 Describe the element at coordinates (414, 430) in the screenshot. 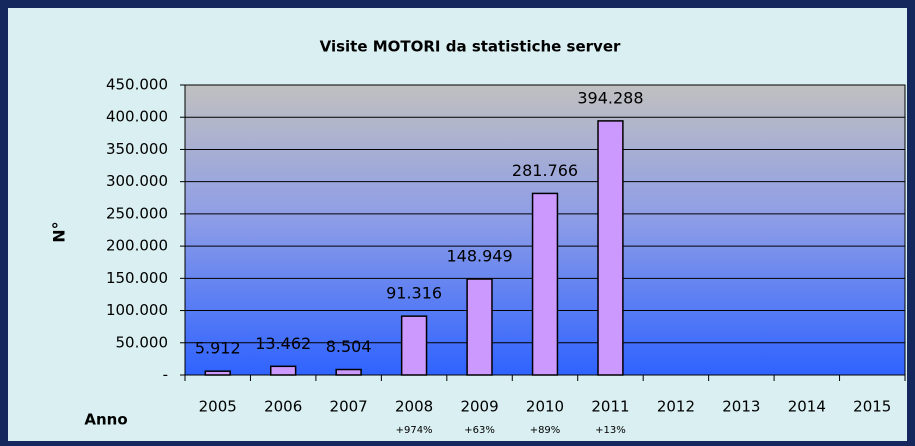

I see `growth-label: +974%` at that location.